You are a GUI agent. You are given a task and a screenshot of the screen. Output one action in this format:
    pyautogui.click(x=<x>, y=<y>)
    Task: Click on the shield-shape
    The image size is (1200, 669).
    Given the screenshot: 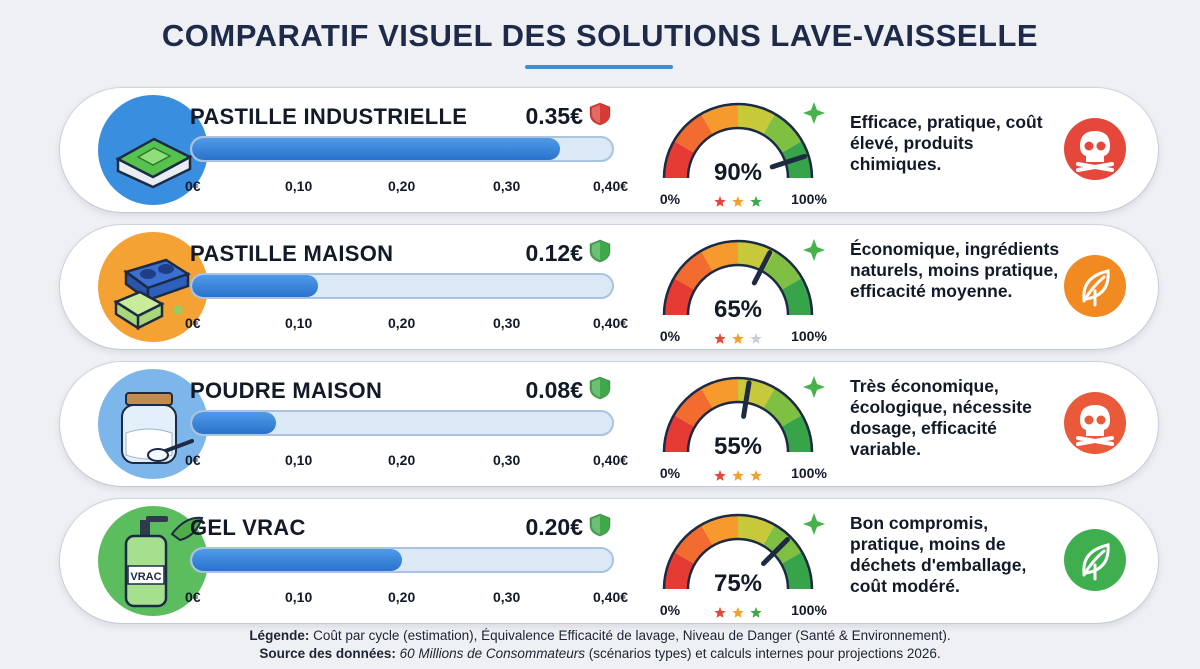 What is the action you would take?
    pyautogui.click(x=600, y=251)
    